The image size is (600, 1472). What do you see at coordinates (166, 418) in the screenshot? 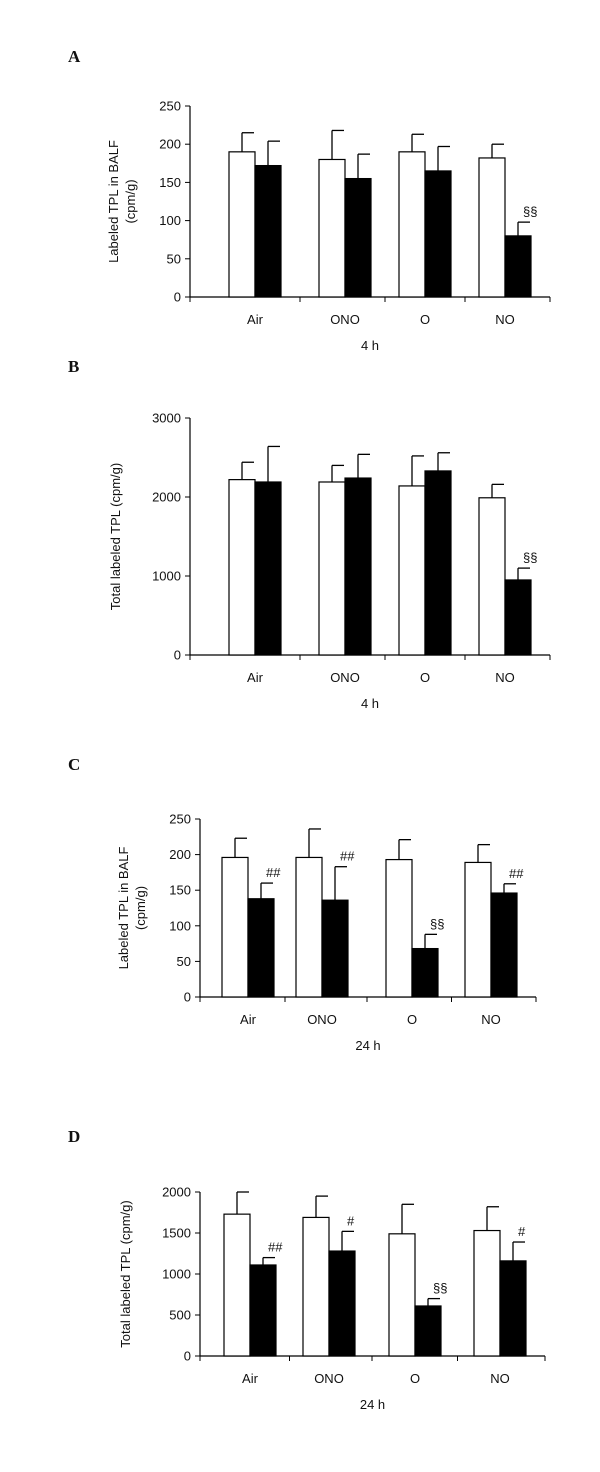
I see `y-tick-label: 3000` at bounding box center [166, 418].